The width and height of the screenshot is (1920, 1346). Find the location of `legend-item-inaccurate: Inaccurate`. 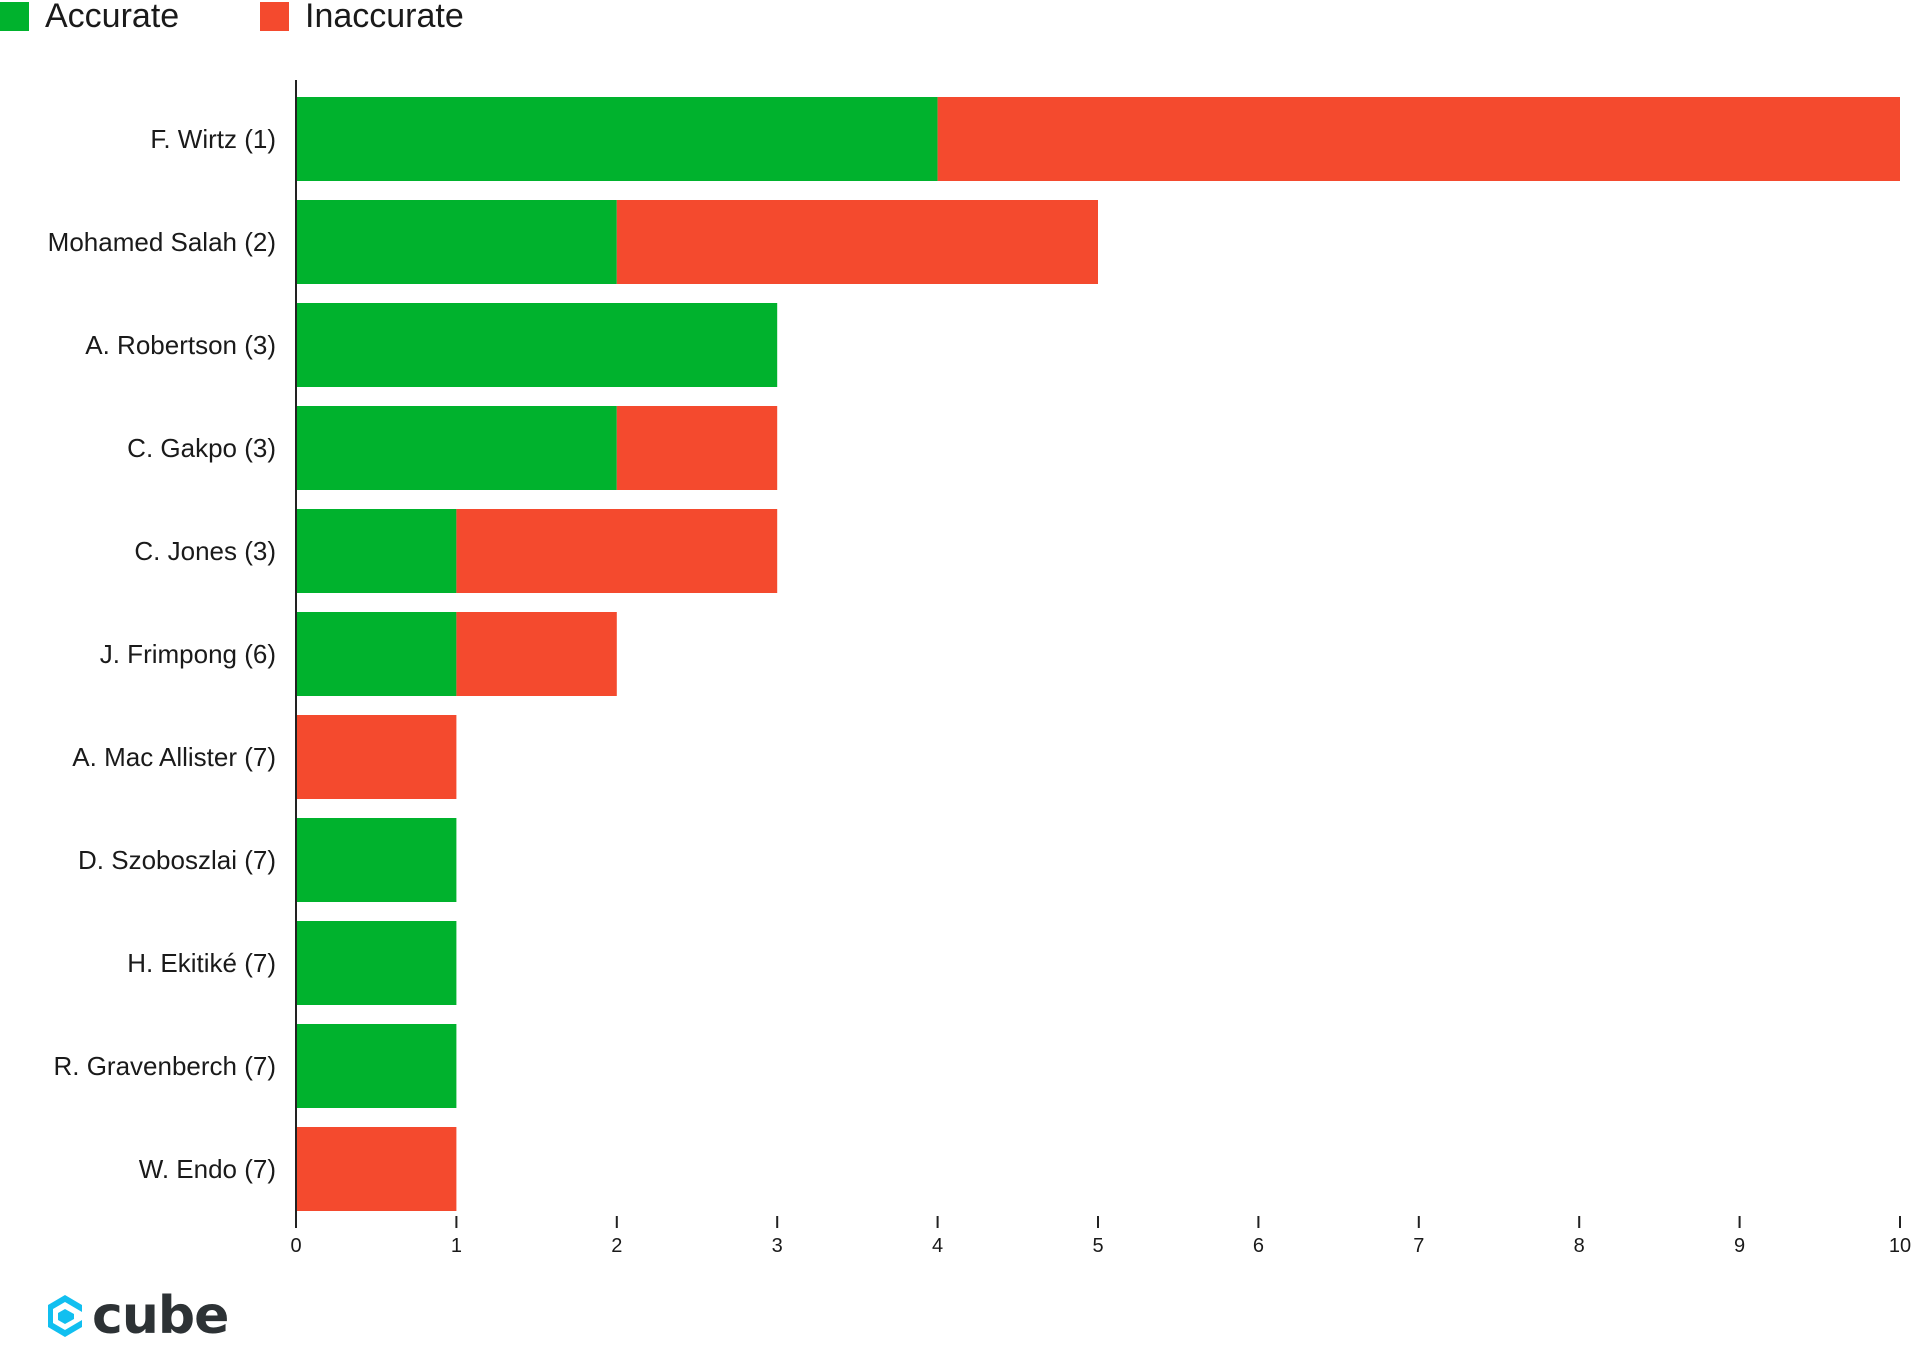

legend-item-inaccurate: Inaccurate is located at coordinates (362, 17).